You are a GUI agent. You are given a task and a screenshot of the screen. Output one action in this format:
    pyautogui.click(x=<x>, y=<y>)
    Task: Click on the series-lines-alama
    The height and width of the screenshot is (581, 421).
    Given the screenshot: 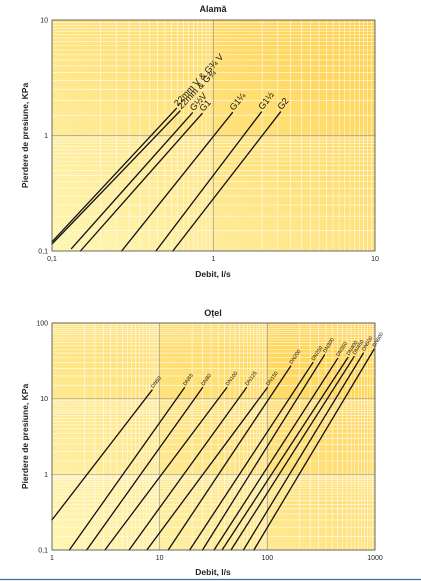 What is the action you would take?
    pyautogui.click(x=166, y=179)
    